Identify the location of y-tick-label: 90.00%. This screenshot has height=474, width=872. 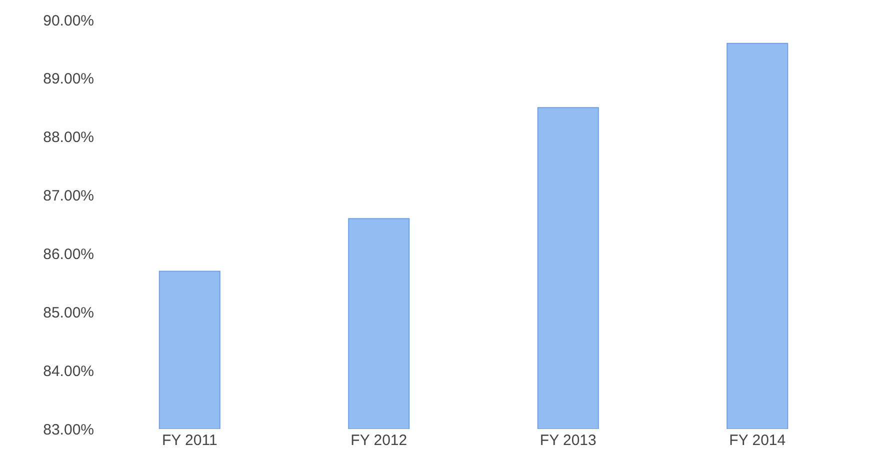
(68, 21).